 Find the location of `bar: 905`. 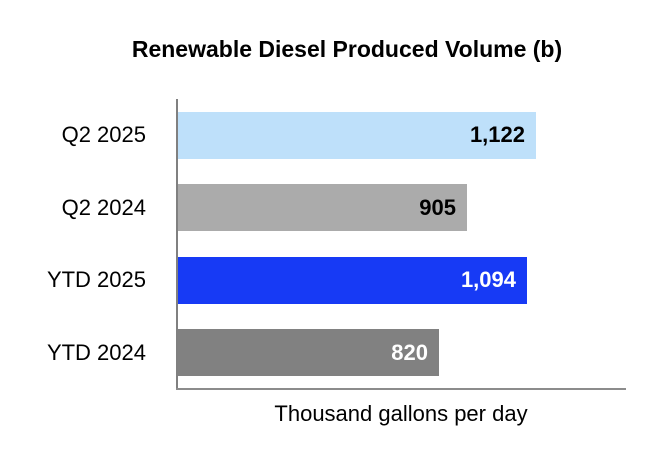

bar: 905 is located at coordinates (322, 208).